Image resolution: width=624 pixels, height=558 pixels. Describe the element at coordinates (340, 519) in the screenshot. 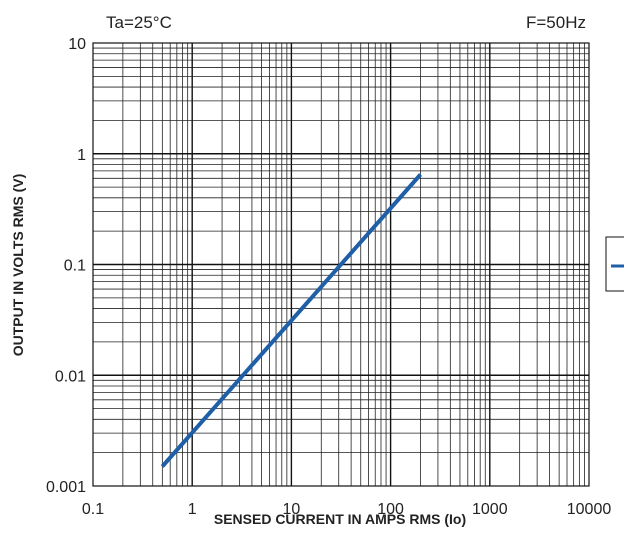

I see `x-axis-title: SENSED CURRENT IN AMPS RMS (Io)` at that location.